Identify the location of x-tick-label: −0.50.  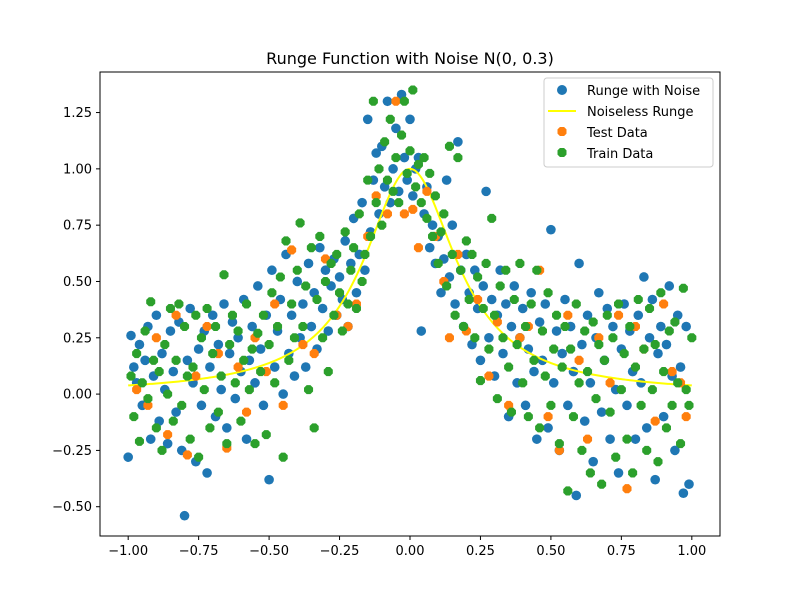
(269, 551).